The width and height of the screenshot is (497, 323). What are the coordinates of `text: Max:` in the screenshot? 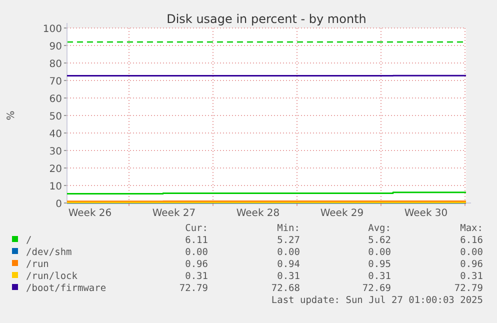 It's located at (471, 228).